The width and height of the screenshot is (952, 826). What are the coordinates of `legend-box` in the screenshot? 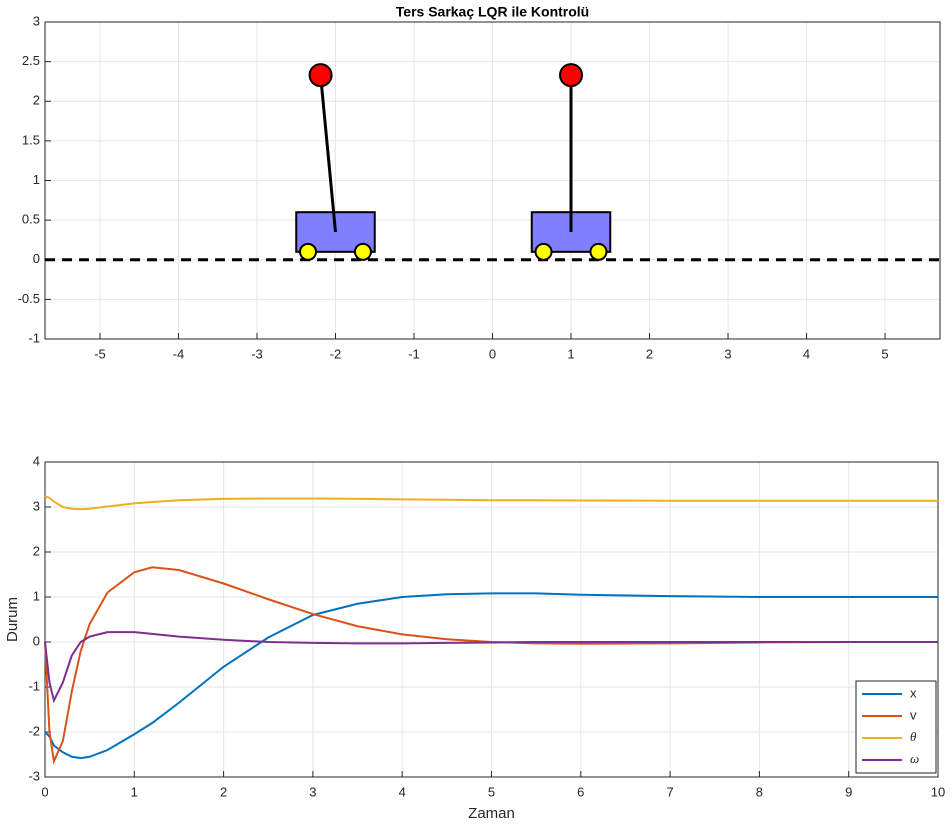 It's located at (896, 727).